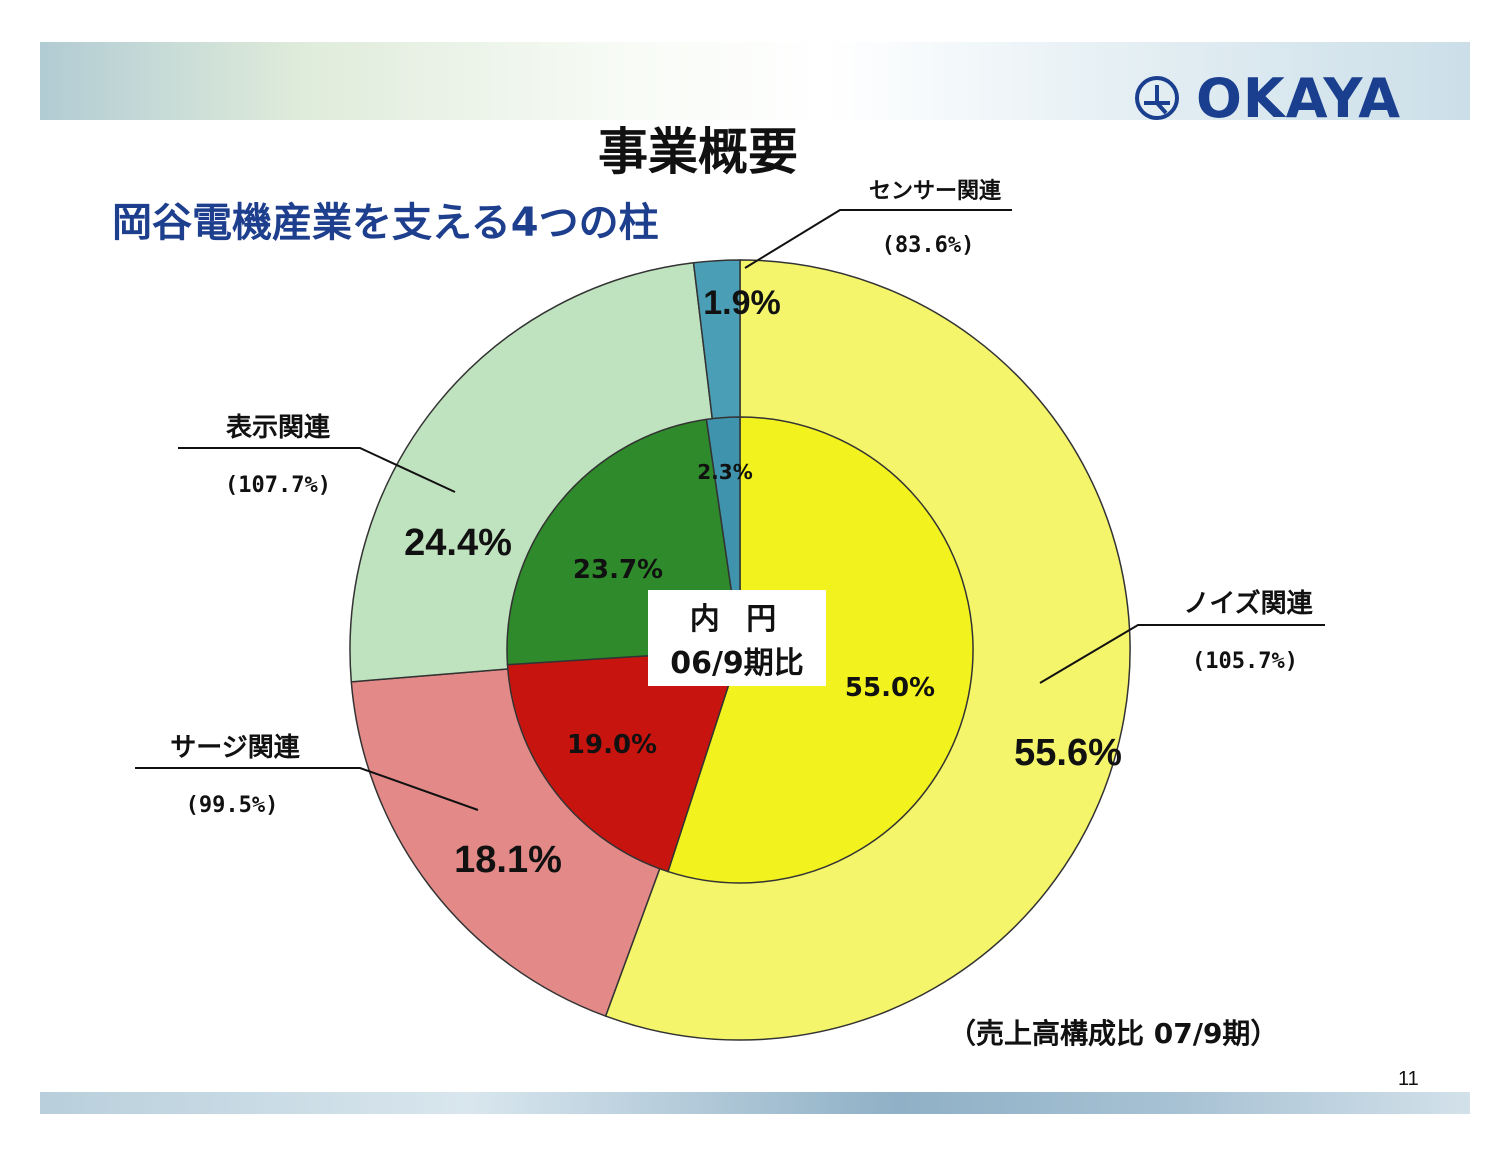 This screenshot has height=1152, width=1500. I want to click on outer-value-label-1: 18.1%, so click(508, 860).